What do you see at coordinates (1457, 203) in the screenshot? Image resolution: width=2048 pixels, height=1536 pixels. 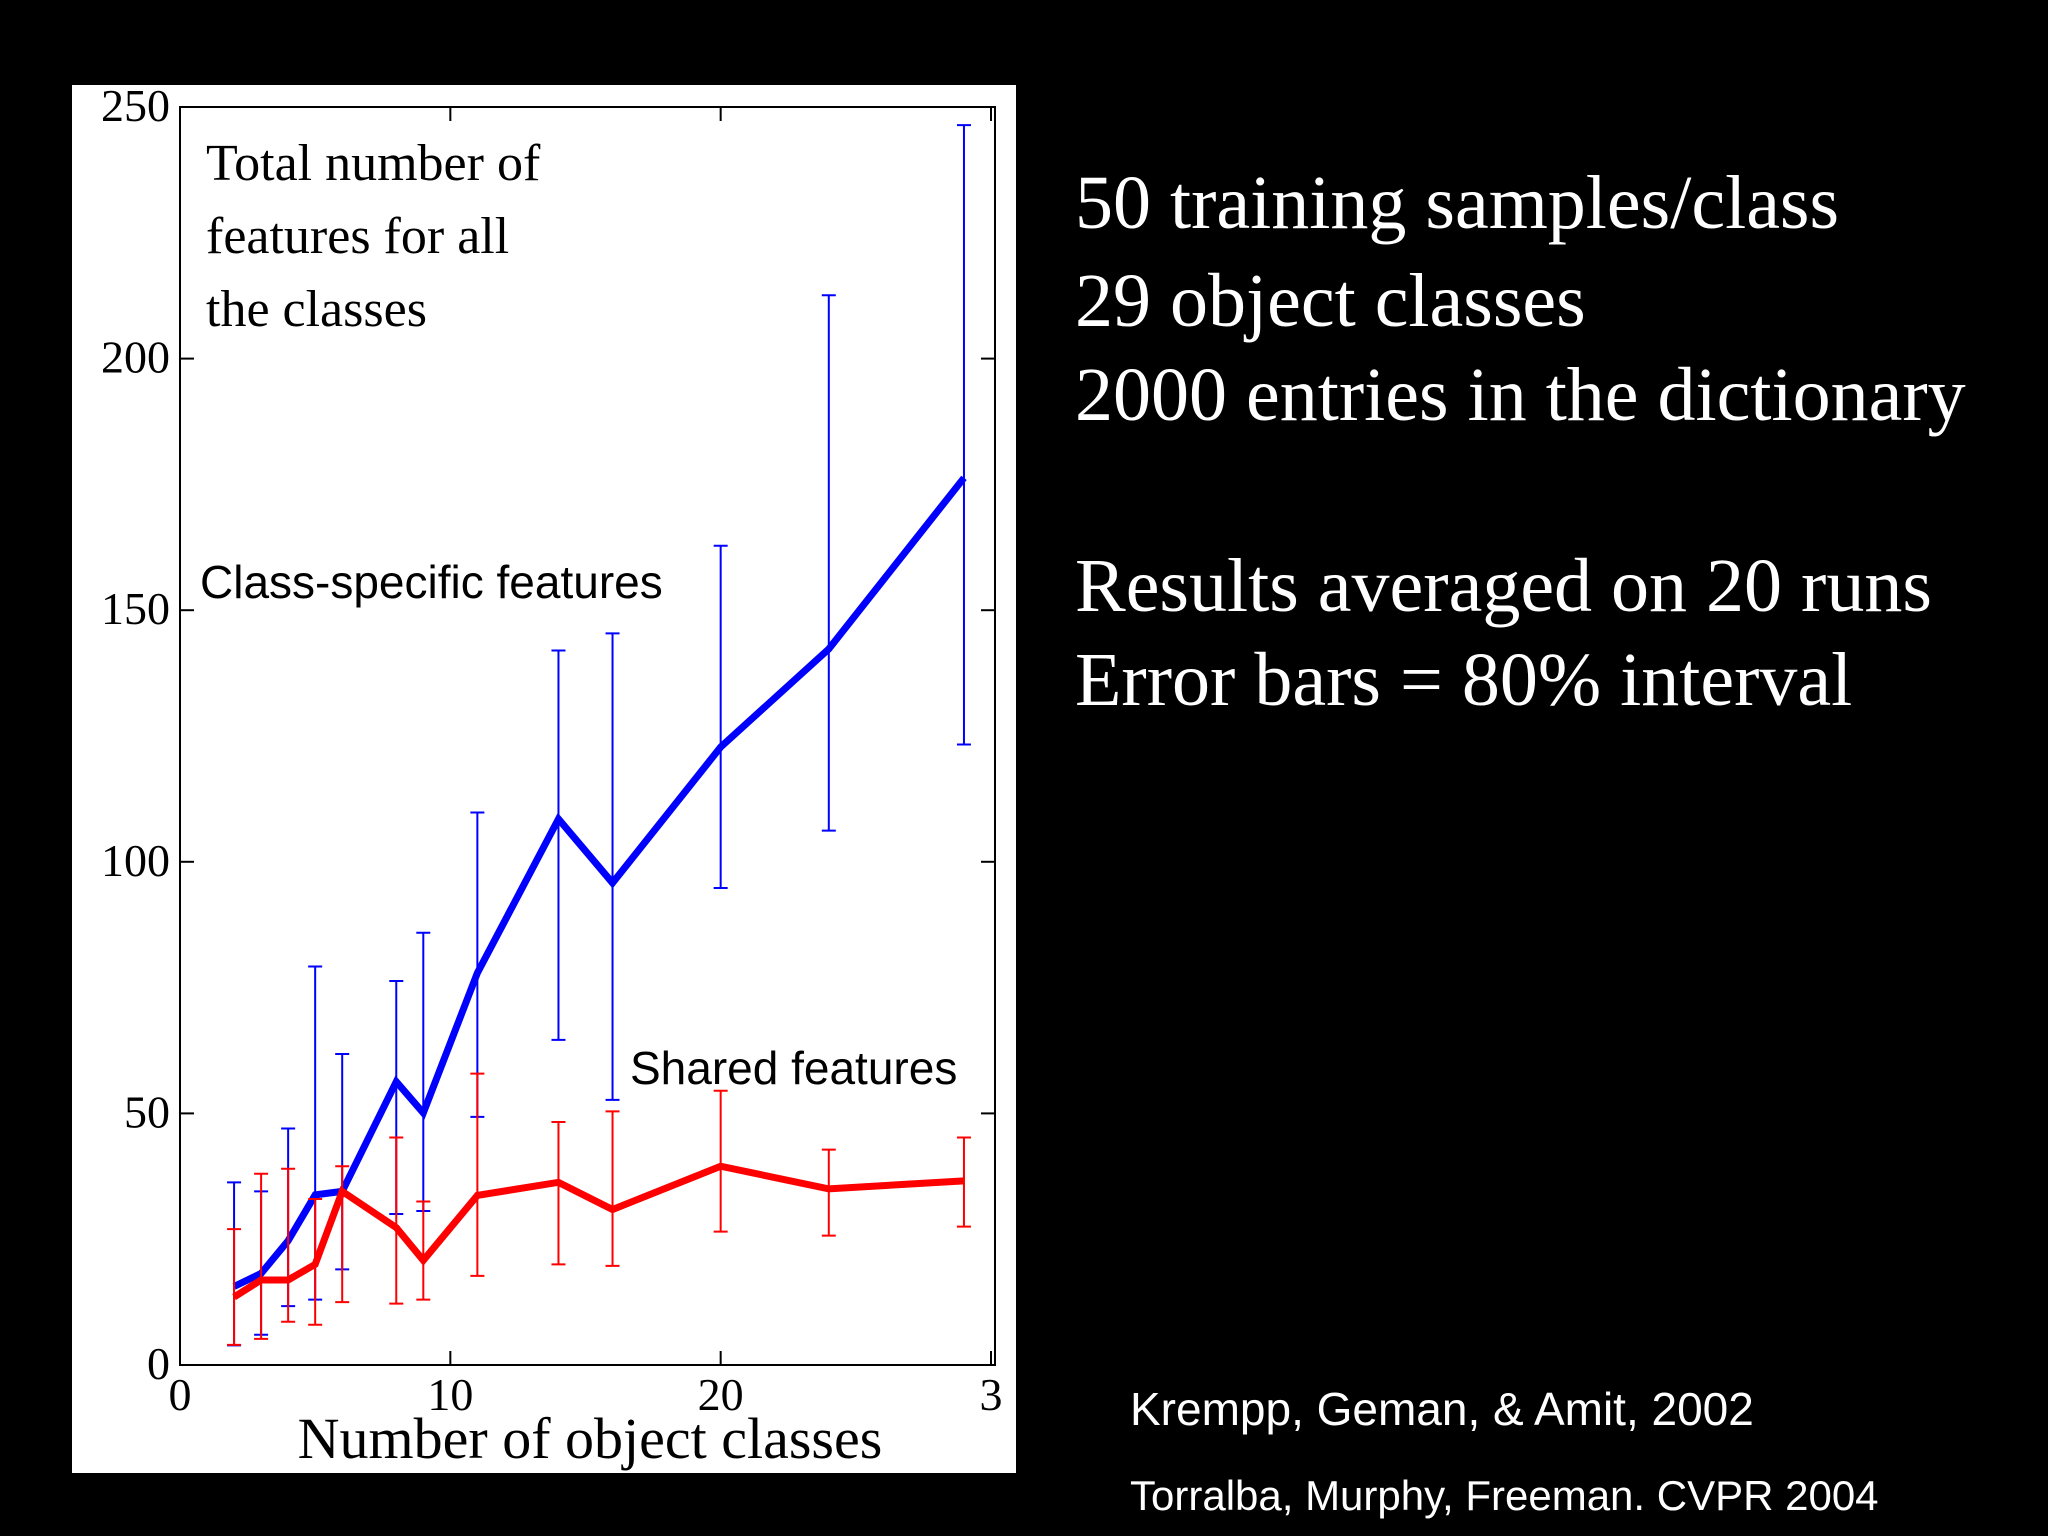 I see `slide-line: 50 training samples/class` at bounding box center [1457, 203].